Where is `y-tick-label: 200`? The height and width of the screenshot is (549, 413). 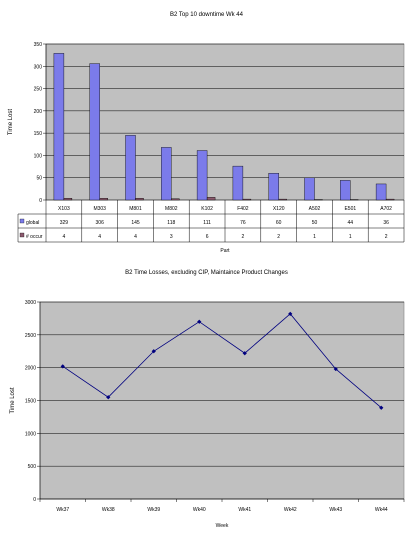 y-tick-label: 200 is located at coordinates (38, 112).